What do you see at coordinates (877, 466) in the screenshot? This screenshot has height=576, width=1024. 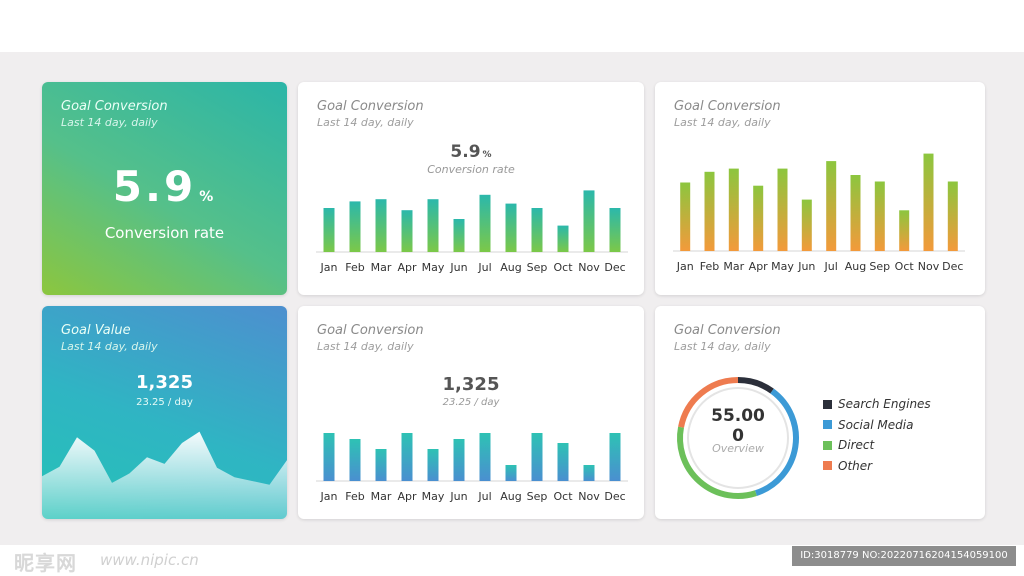 I see `legend-item-other: Other` at bounding box center [877, 466].